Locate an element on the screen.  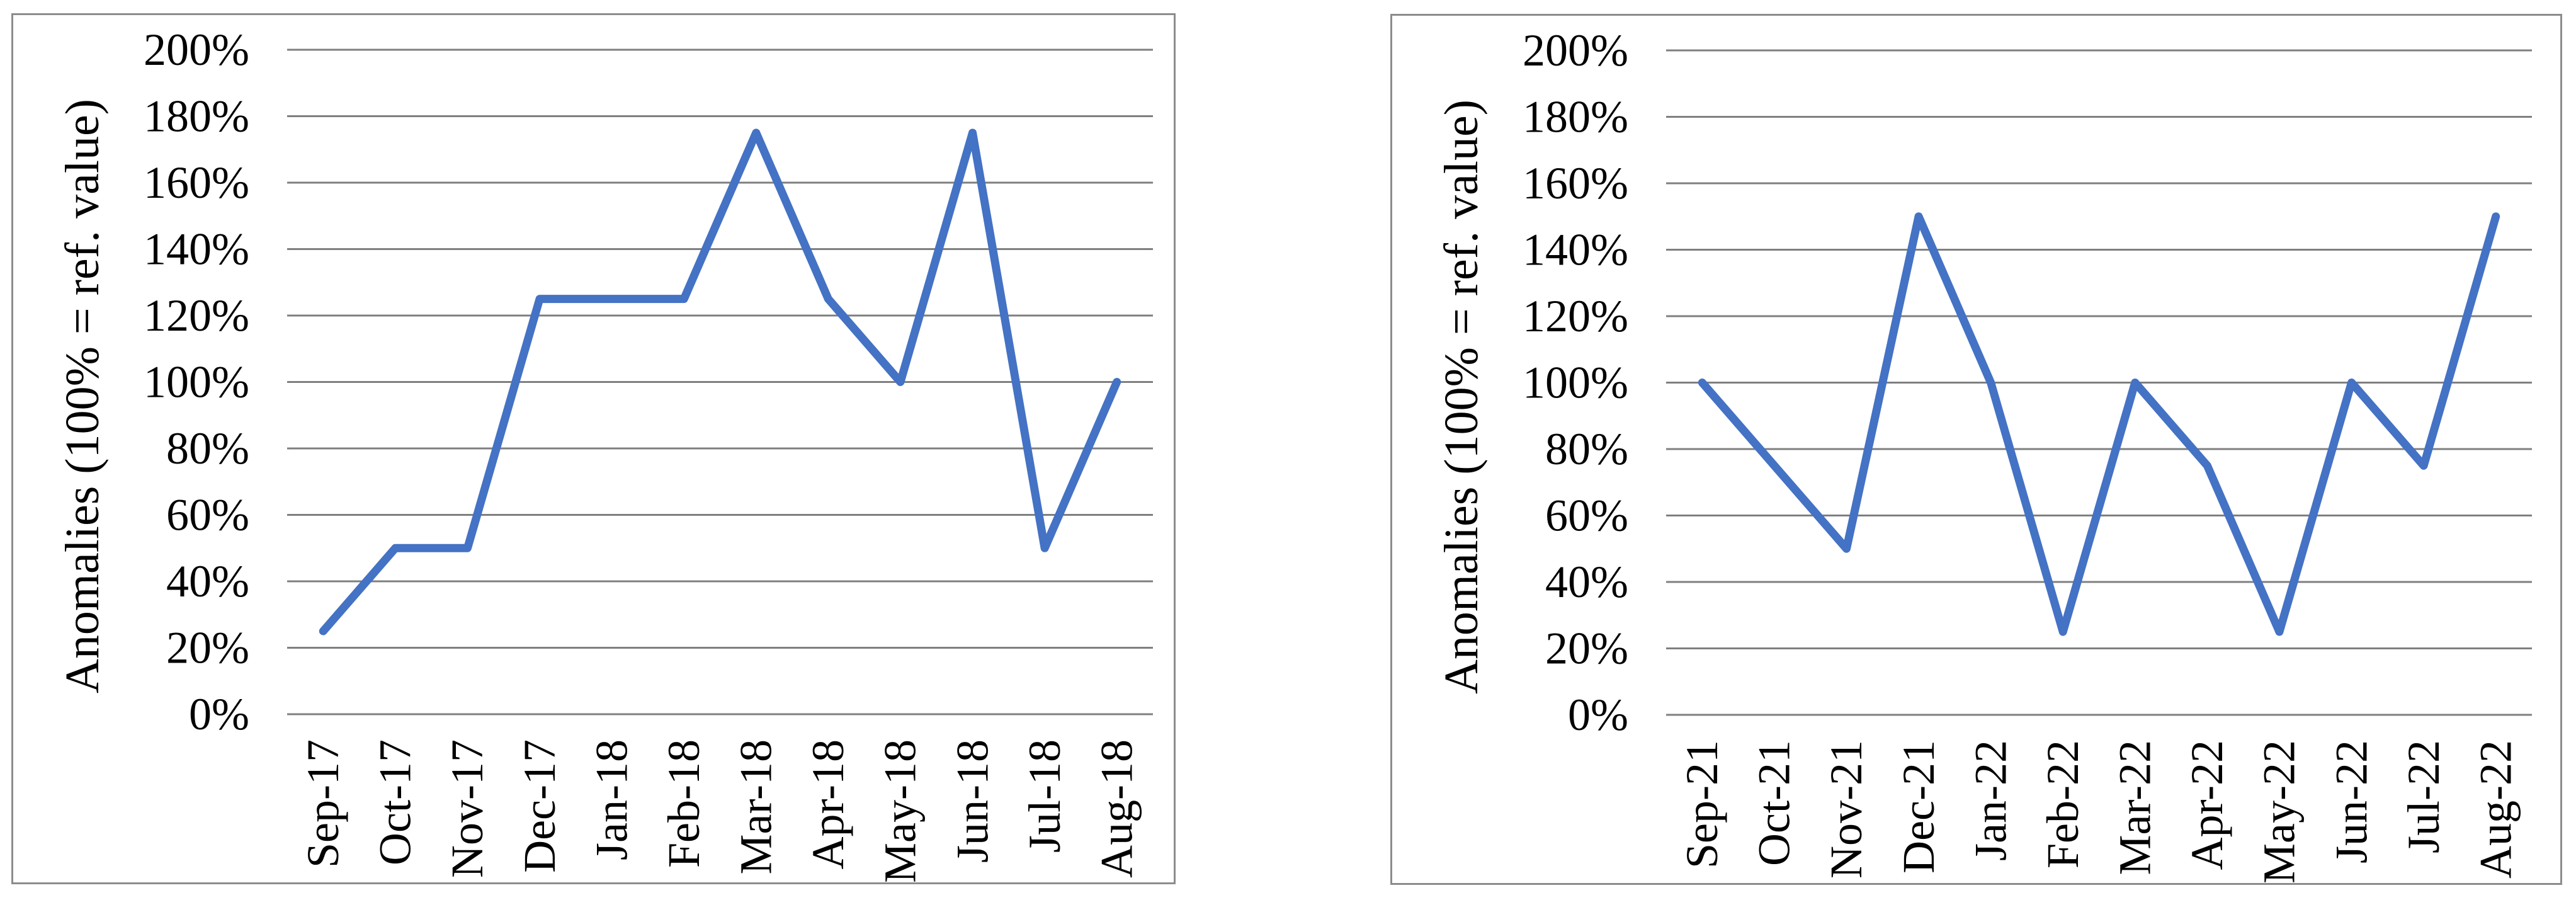
x-tick-label: Oct-21 is located at coordinates (1774, 803).